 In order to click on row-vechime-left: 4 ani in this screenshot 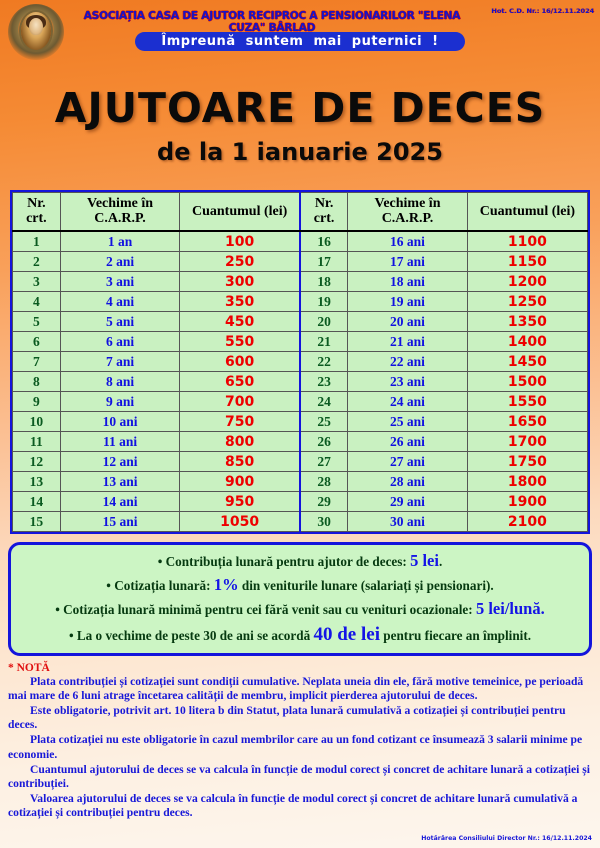, I will do `click(120, 302)`.